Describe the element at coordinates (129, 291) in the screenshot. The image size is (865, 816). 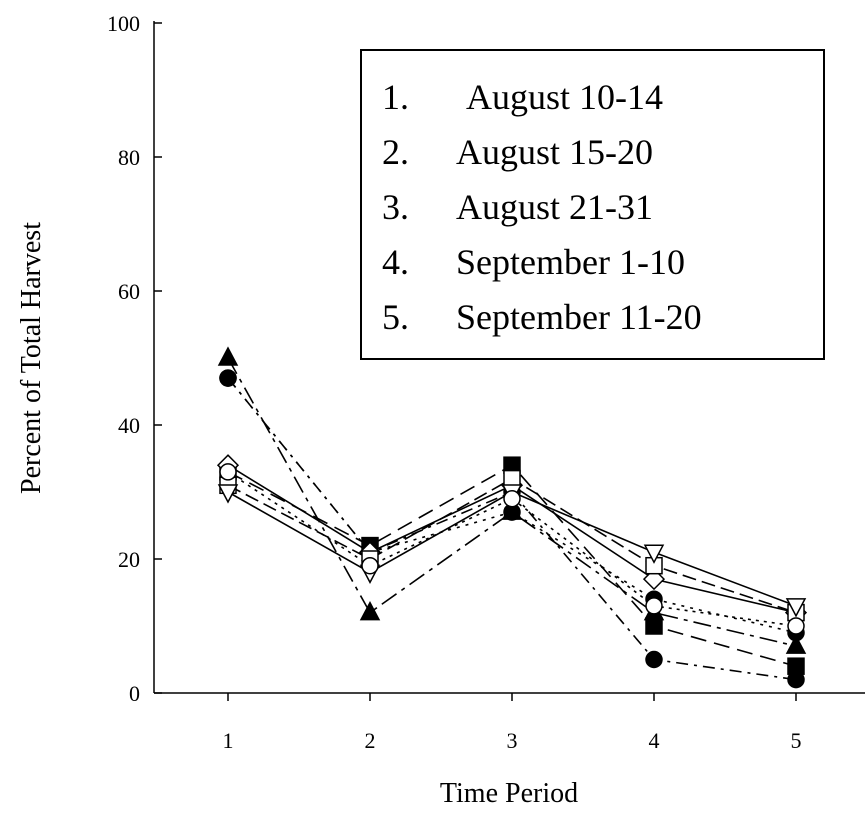
I see `y-tick-label: 60` at that location.